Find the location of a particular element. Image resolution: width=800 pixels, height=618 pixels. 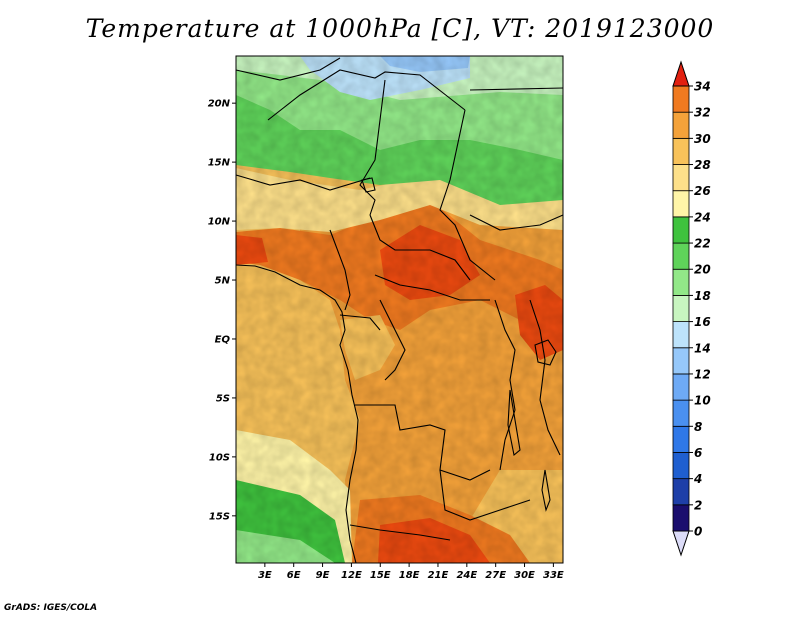

border-algeria-libya is located at coordinates (288, 69).